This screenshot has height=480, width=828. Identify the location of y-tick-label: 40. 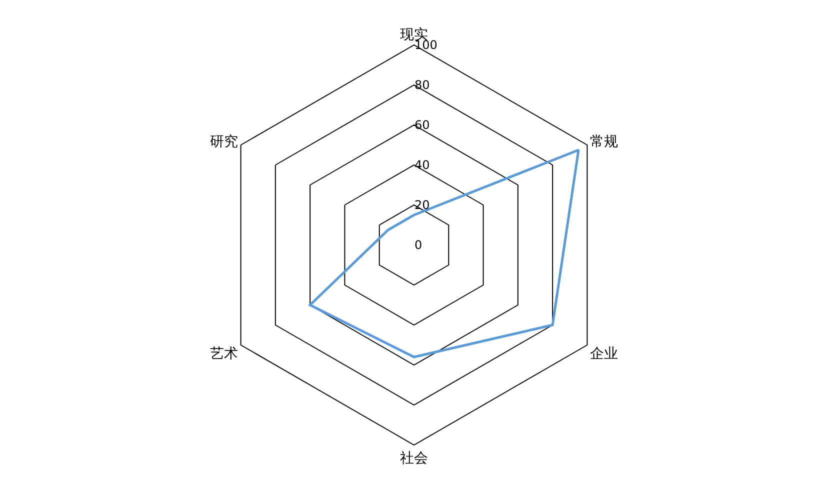
(422, 165).